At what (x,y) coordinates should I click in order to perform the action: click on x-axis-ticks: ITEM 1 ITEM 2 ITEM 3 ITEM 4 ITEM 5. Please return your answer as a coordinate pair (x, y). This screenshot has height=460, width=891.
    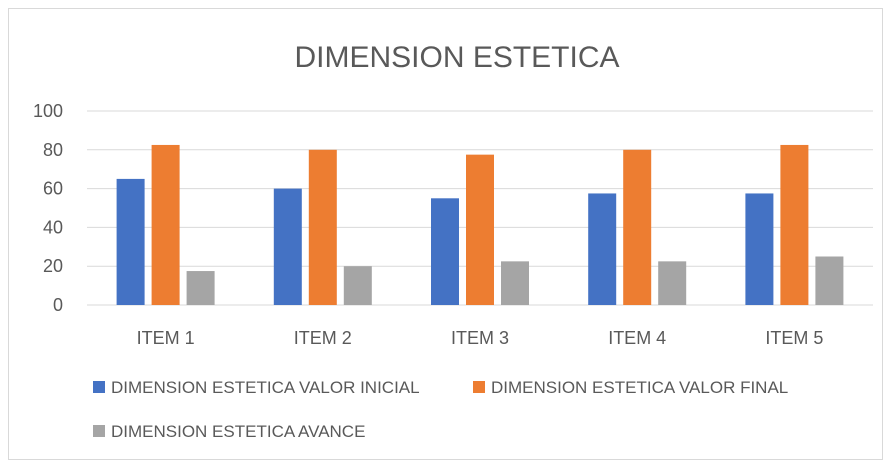
    Looking at the image, I should click on (480, 338).